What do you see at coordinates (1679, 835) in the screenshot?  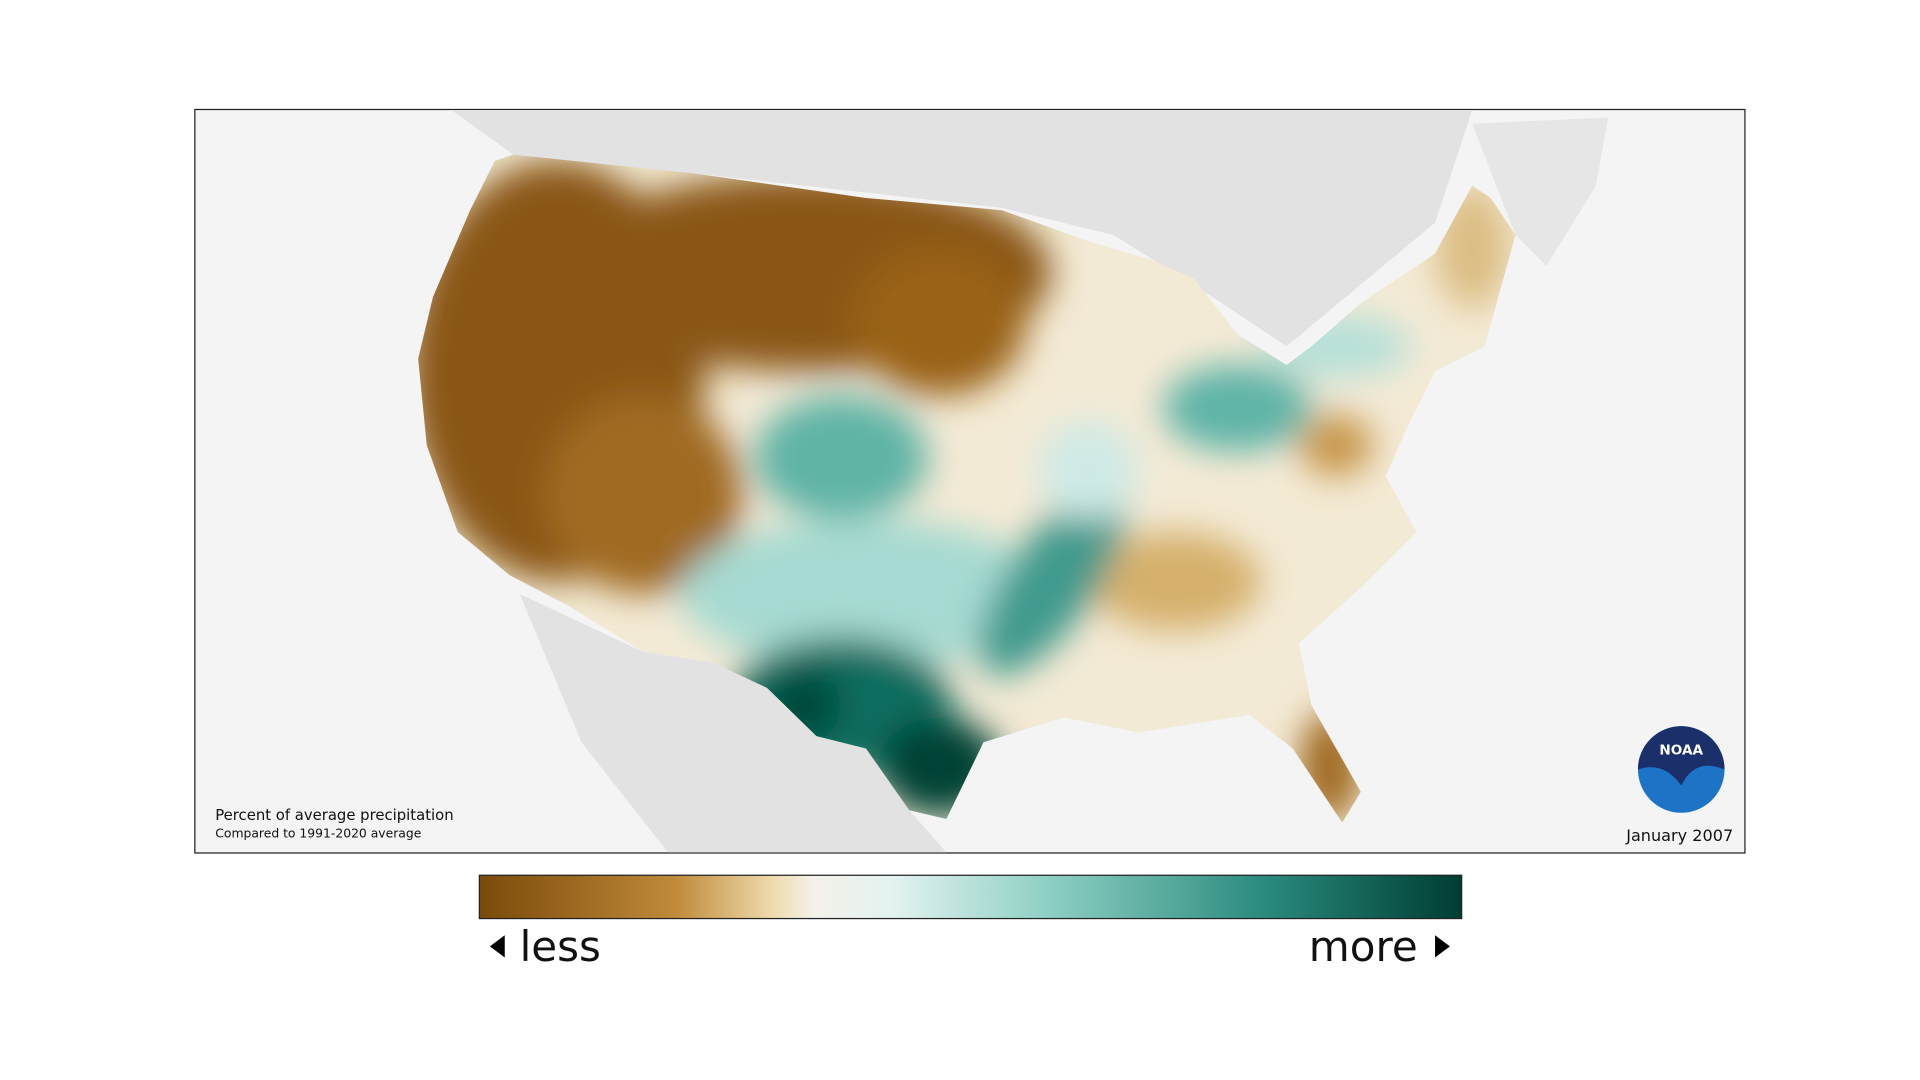 I see `date-label: January 2007` at bounding box center [1679, 835].